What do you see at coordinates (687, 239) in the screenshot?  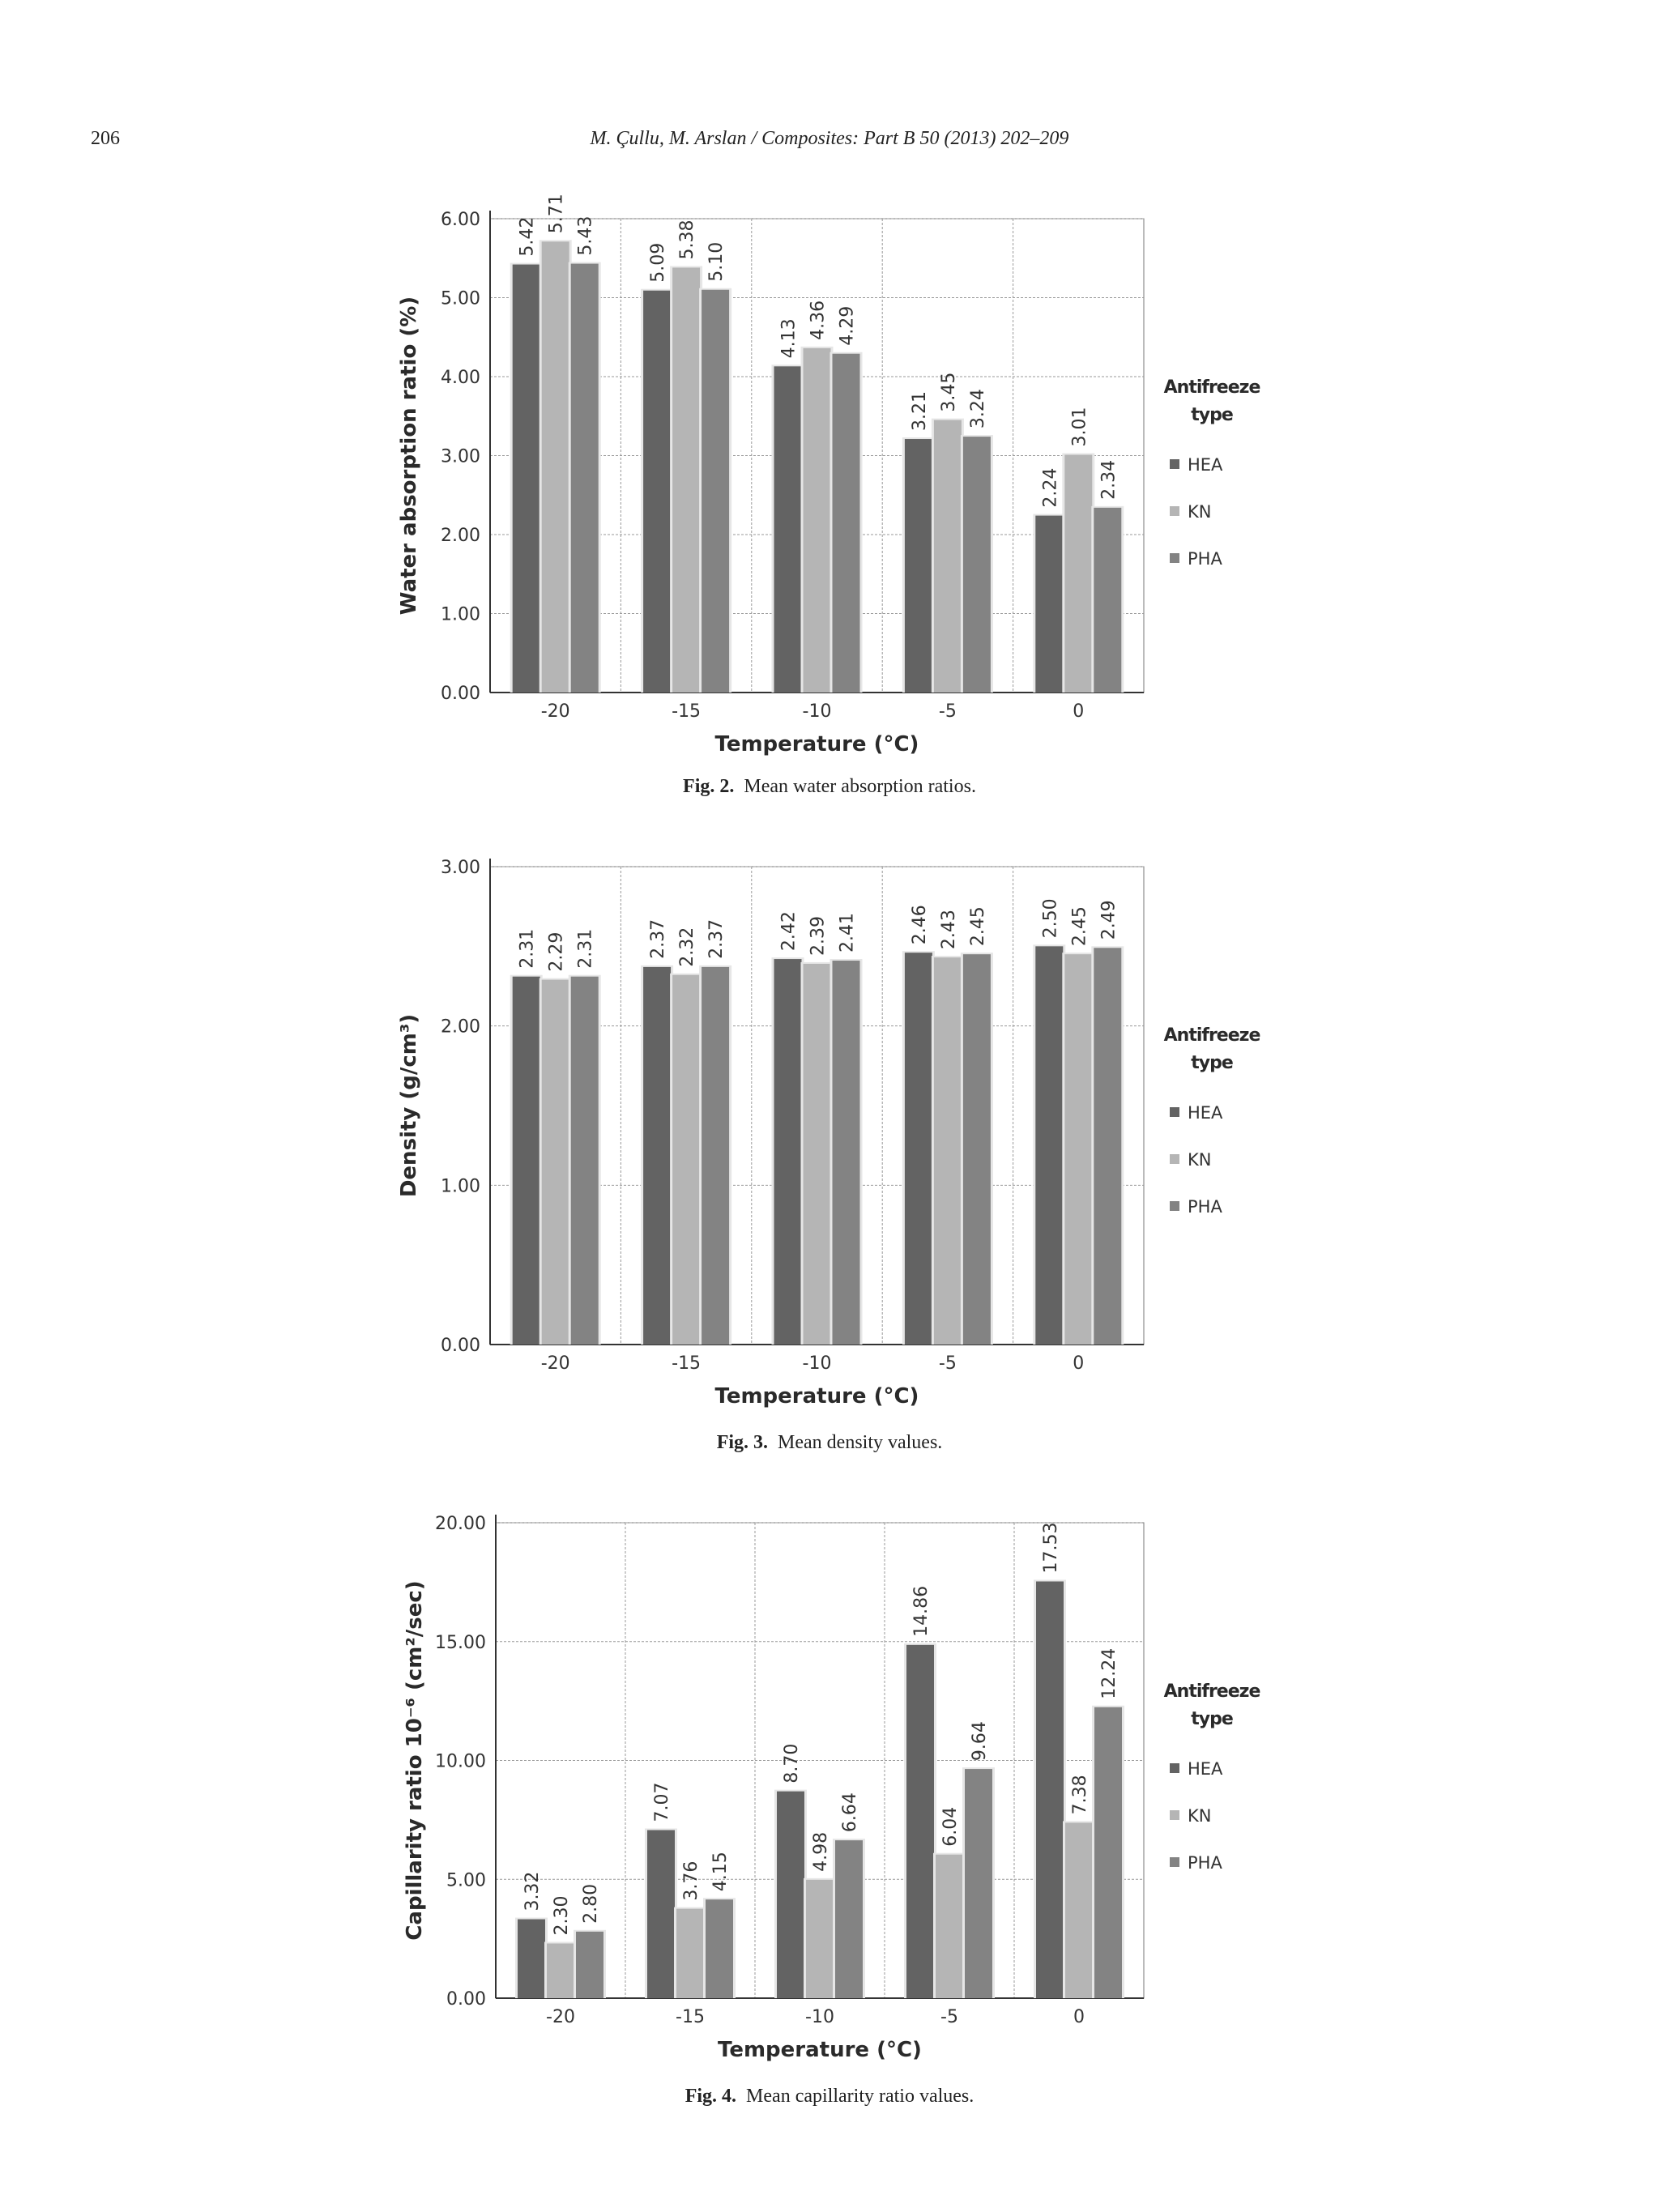 I see `data-label: 5.38` at bounding box center [687, 239].